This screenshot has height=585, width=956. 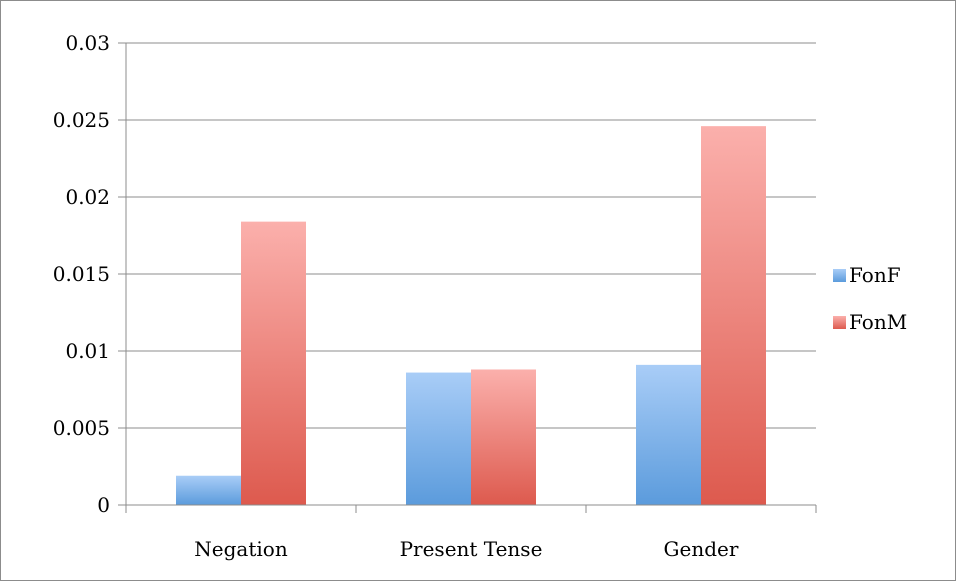 What do you see at coordinates (471, 549) in the screenshot?
I see `x-tick-label: Present Tense` at bounding box center [471, 549].